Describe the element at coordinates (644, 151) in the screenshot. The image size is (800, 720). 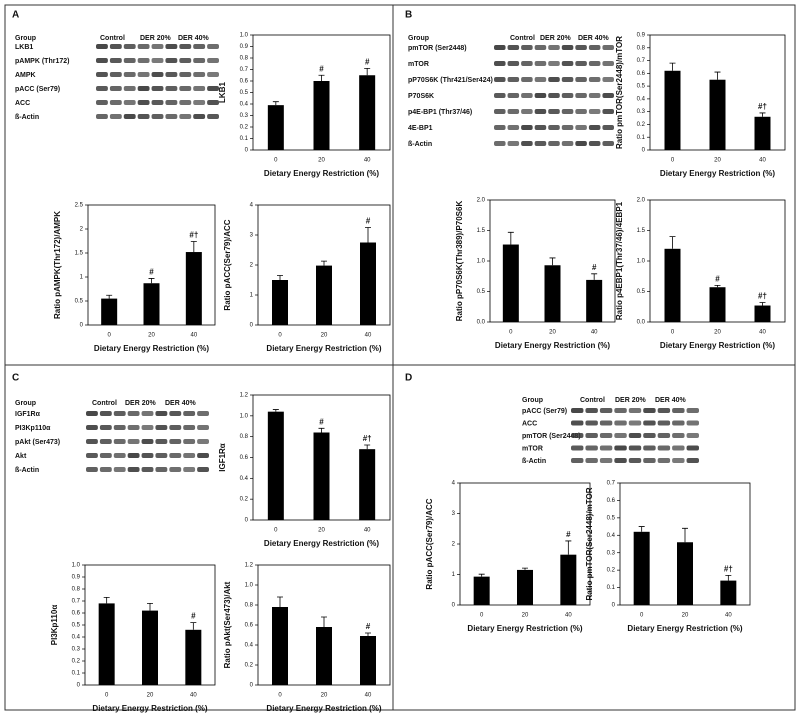
I see `y-tick-label: 0` at that location.